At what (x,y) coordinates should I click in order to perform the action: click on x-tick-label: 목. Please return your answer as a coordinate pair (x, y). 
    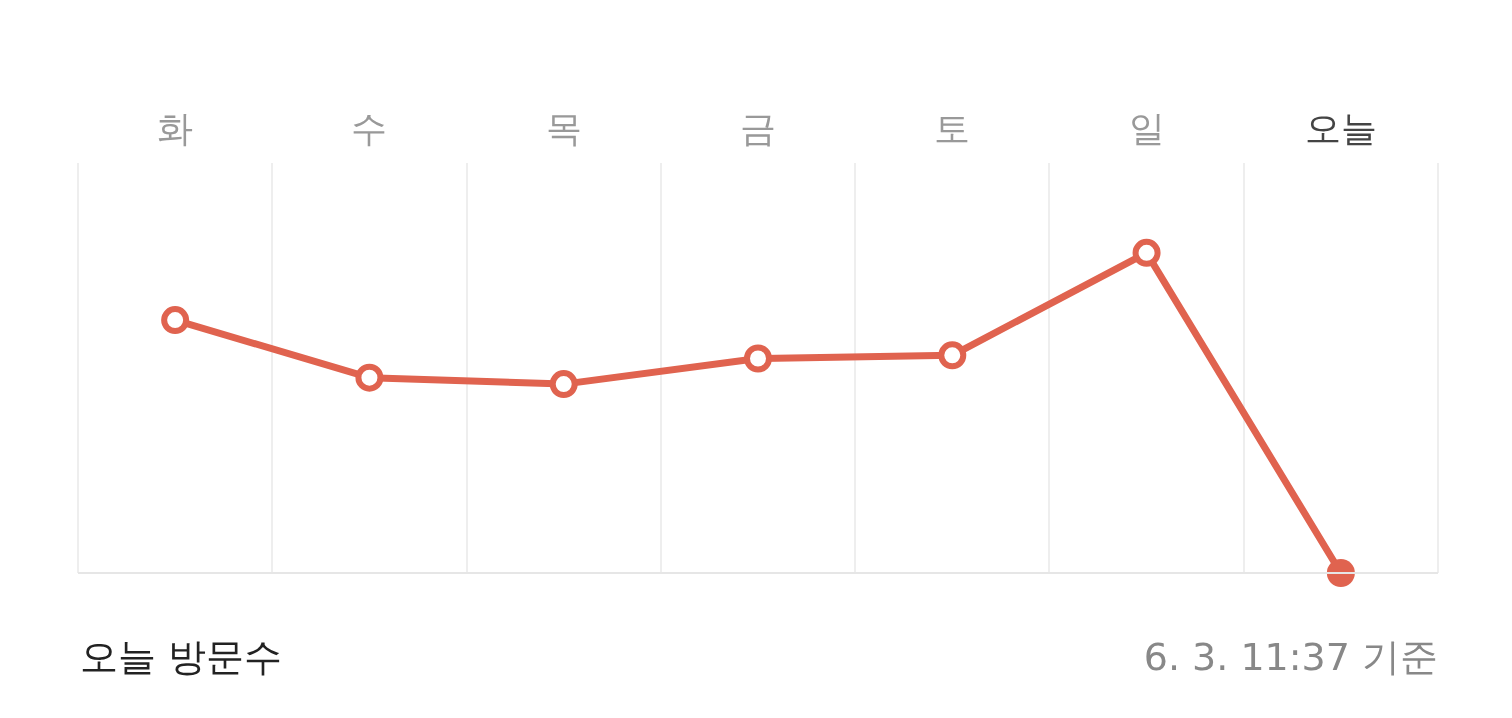
    Looking at the image, I should click on (563, 128).